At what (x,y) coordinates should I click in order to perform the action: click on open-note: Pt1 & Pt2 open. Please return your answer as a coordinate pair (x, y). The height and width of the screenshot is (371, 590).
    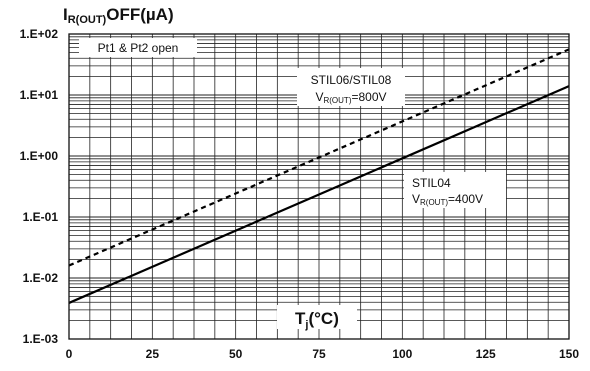
    Looking at the image, I should click on (138, 47).